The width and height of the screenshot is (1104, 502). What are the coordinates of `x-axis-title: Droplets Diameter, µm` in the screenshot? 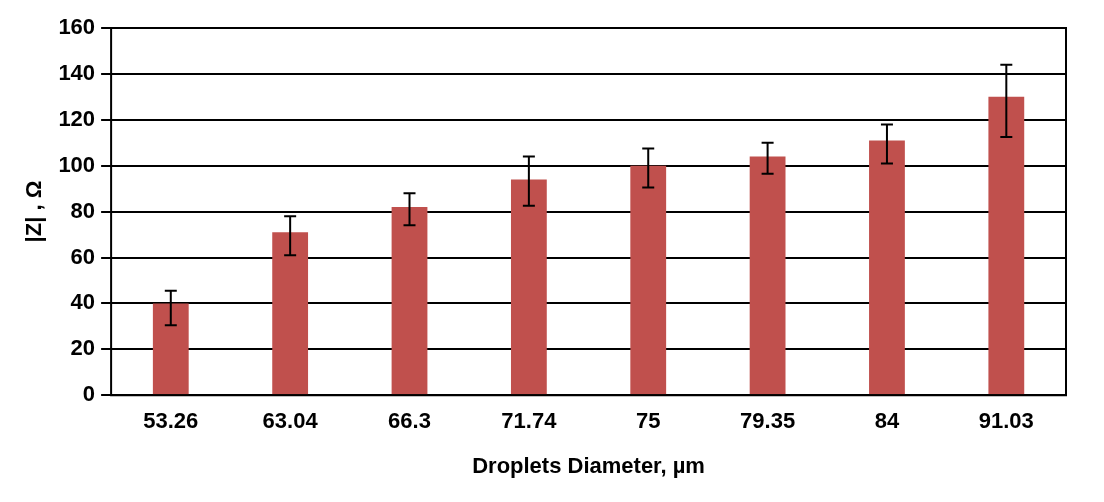 It's located at (588, 465).